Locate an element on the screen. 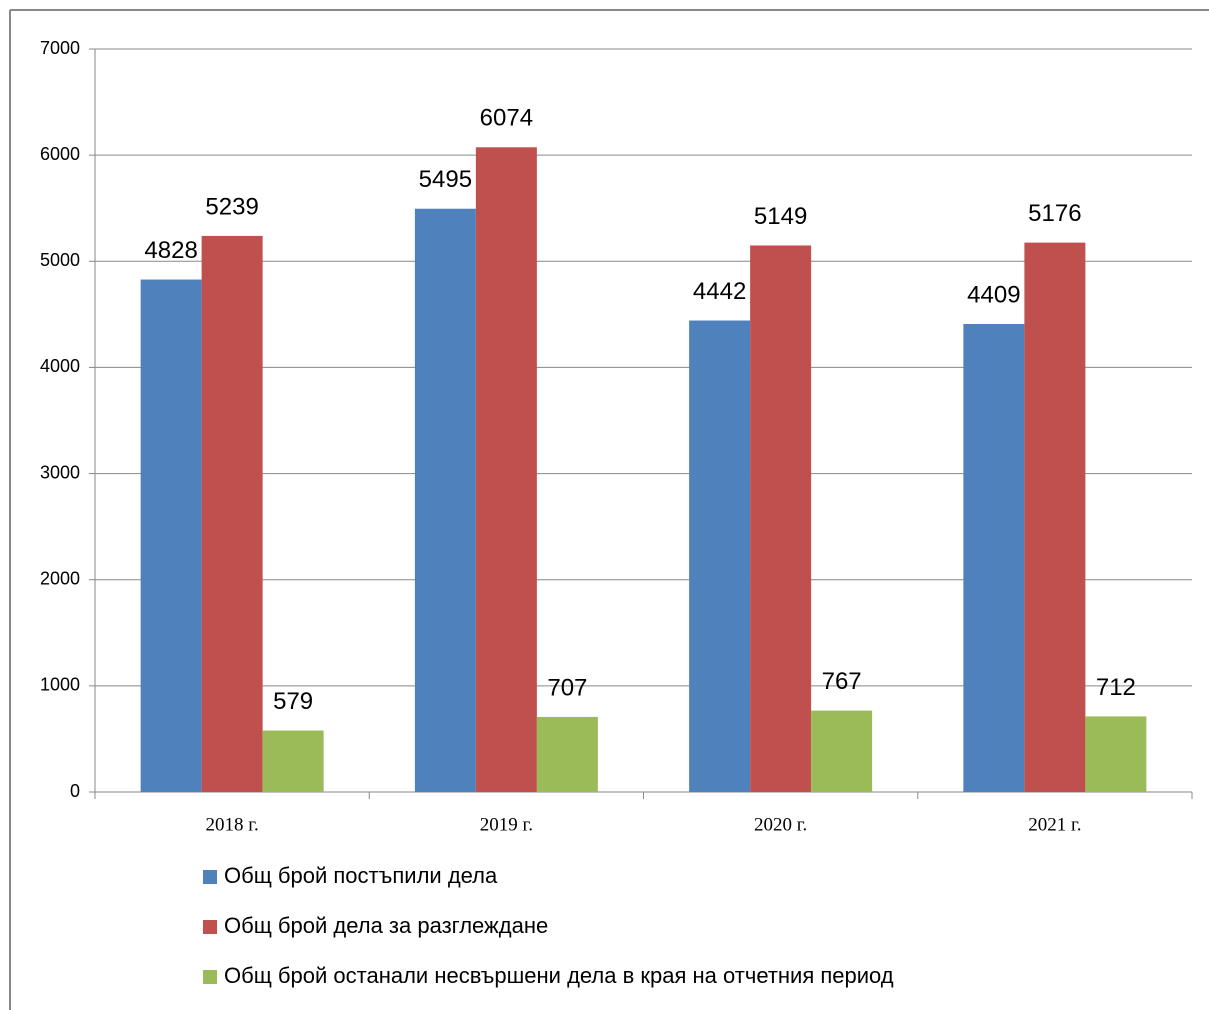 This screenshot has width=1209, height=1010. value-label: 5176 is located at coordinates (1054, 213).